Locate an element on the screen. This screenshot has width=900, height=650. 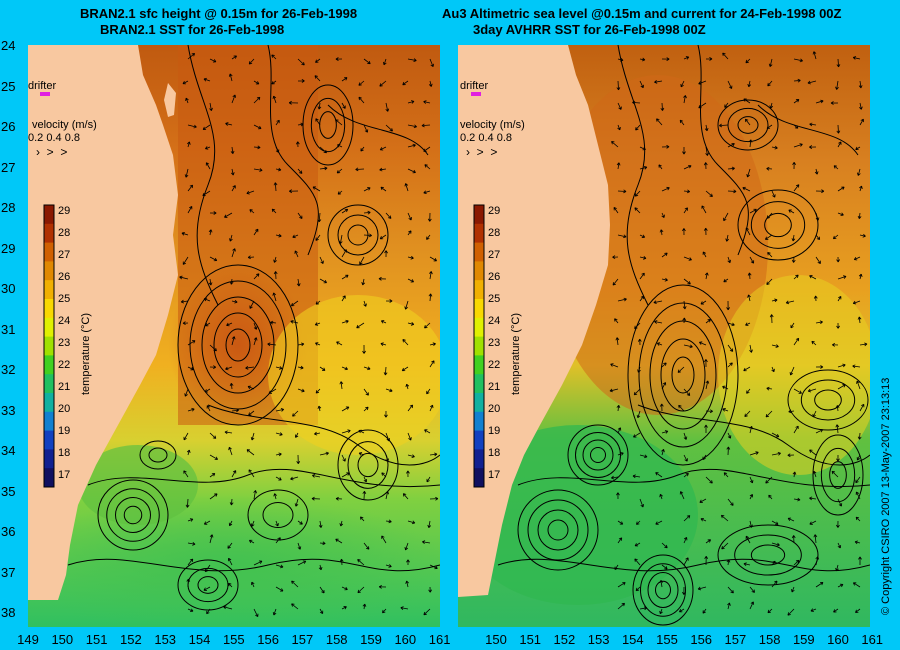
lon-tick-left: 152 is located at coordinates (131, 639).